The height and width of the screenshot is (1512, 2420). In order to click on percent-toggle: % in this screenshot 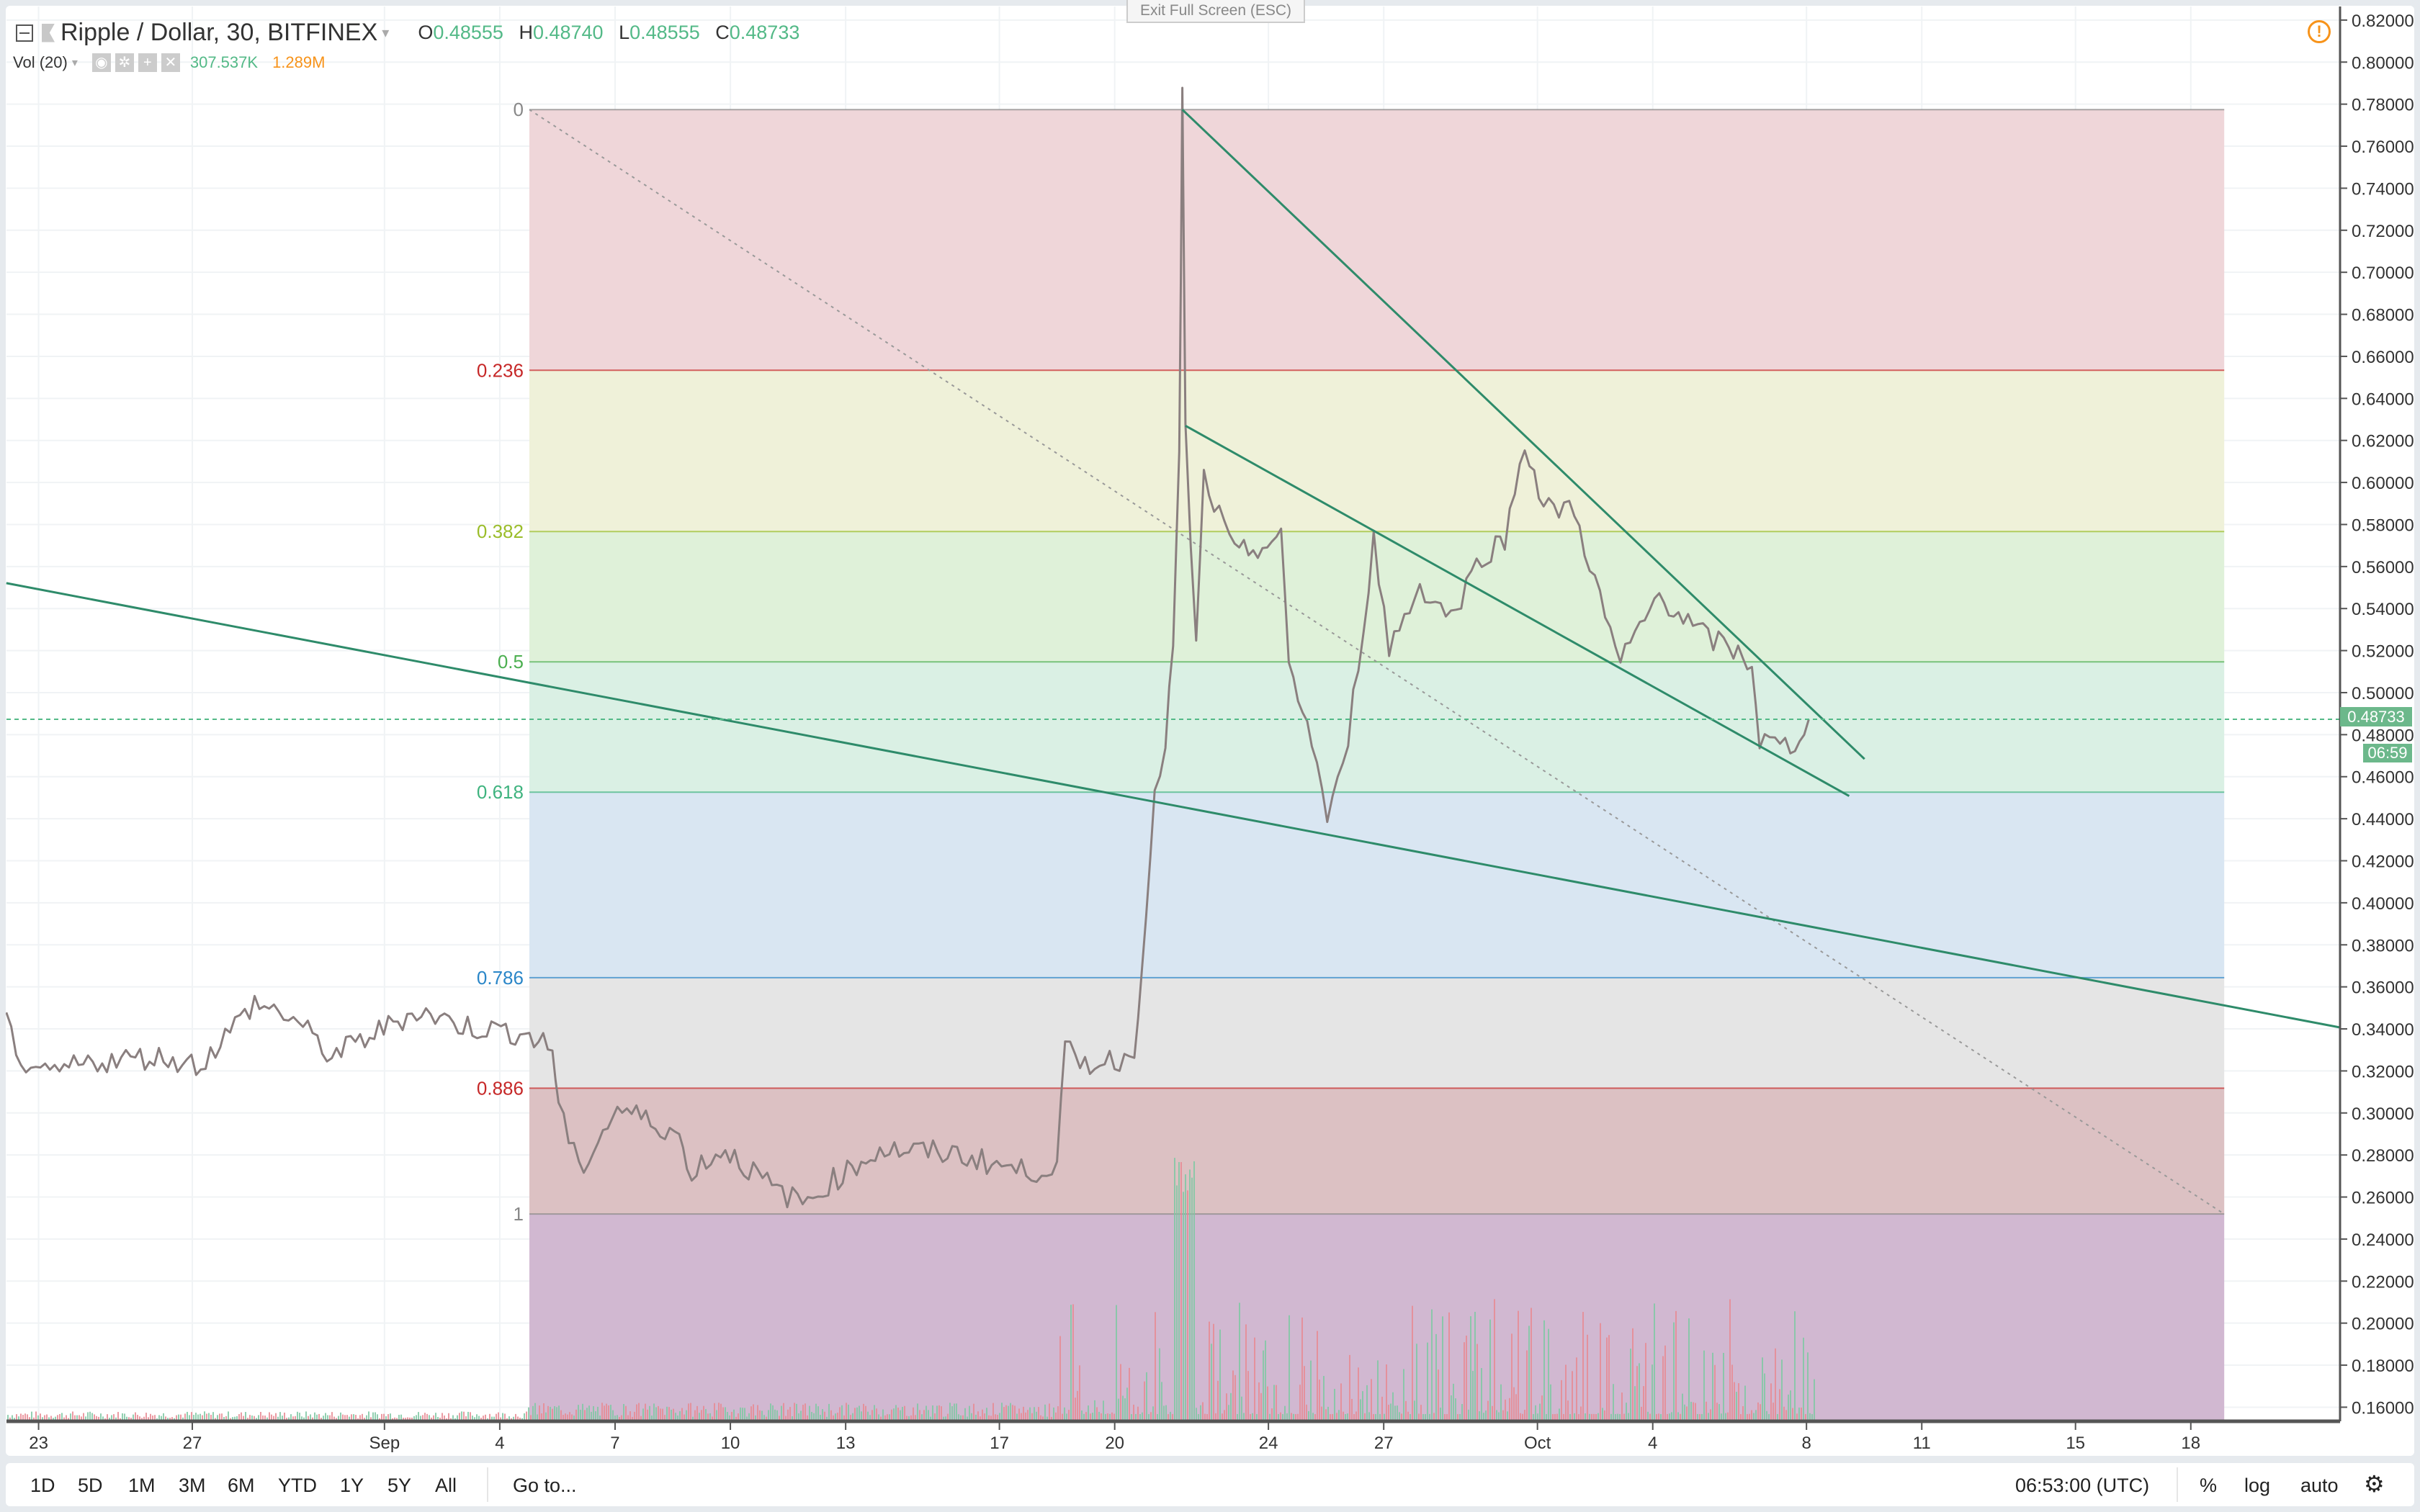, I will do `click(2209, 1485)`.